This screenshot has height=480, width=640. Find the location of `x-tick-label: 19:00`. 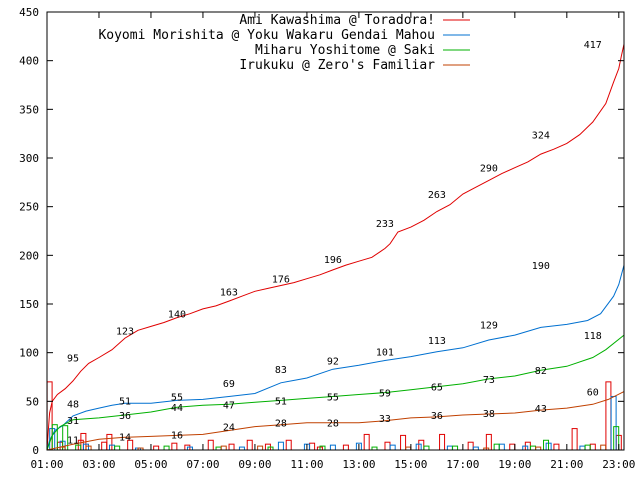

x-tick-label: 19:00 is located at coordinates (514, 464).